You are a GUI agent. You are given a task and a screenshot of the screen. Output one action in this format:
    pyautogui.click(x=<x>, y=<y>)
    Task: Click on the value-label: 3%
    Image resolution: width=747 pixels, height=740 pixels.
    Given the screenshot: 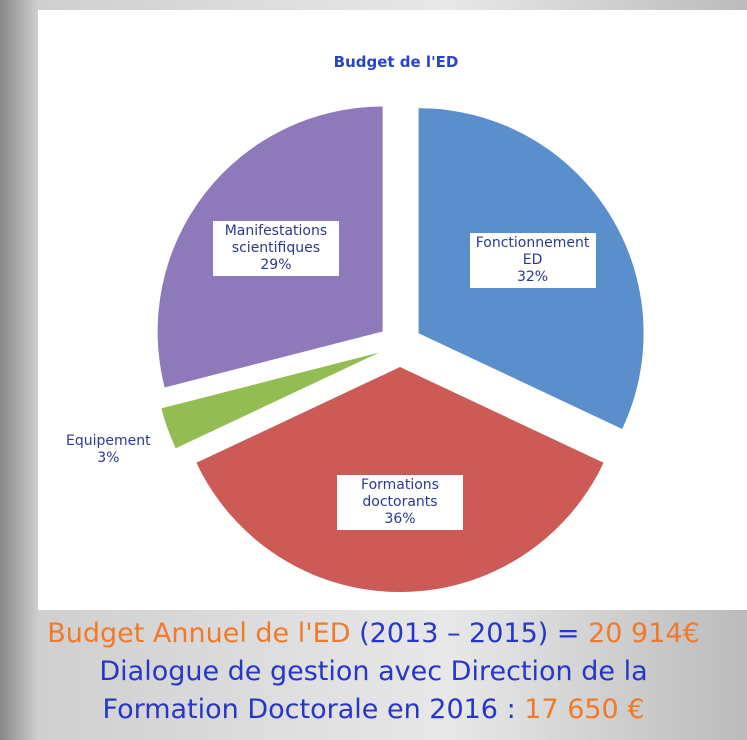 What is the action you would take?
    pyautogui.click(x=108, y=458)
    